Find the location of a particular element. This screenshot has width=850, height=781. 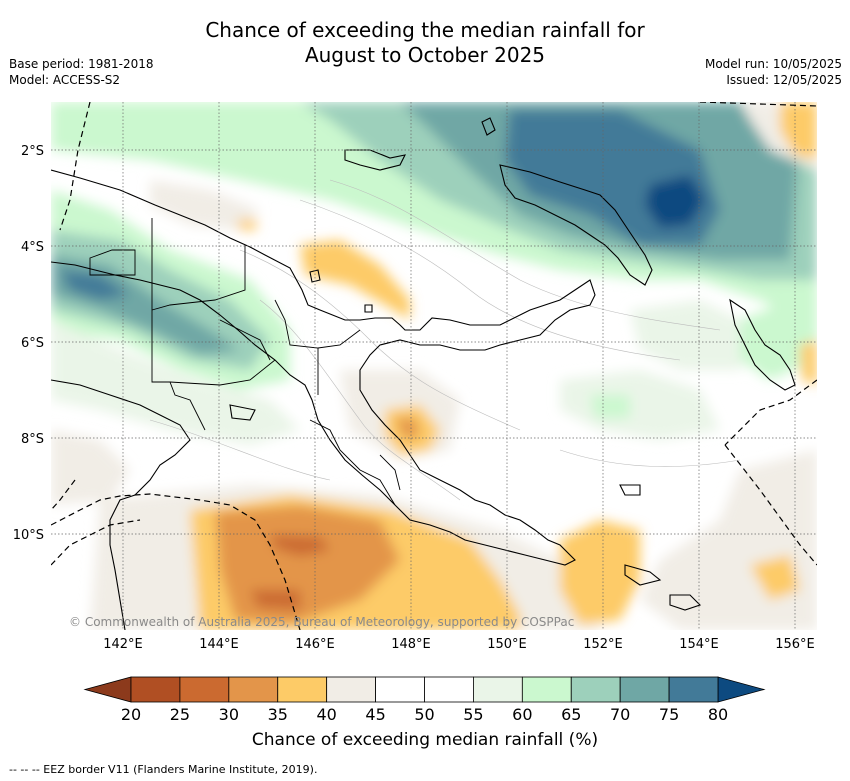

meta-right: Model run: 10/05/2025 Issued: 12/05/2025 is located at coordinates (773, 72).